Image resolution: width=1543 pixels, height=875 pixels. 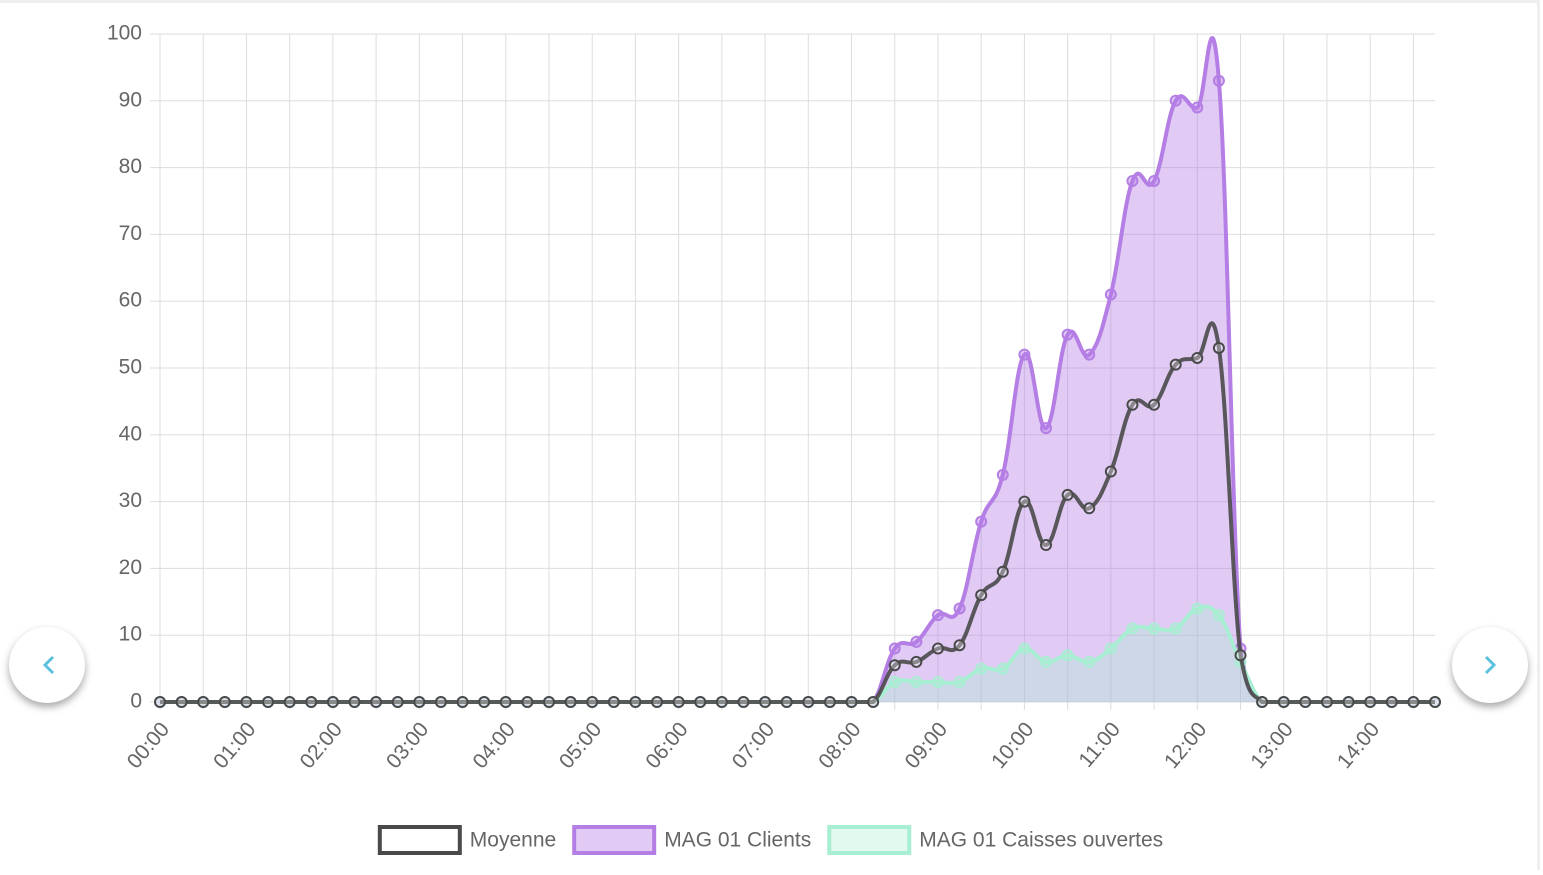 I want to click on legend-label: MAG 01 Caisses ouvertes, so click(x=1041, y=840).